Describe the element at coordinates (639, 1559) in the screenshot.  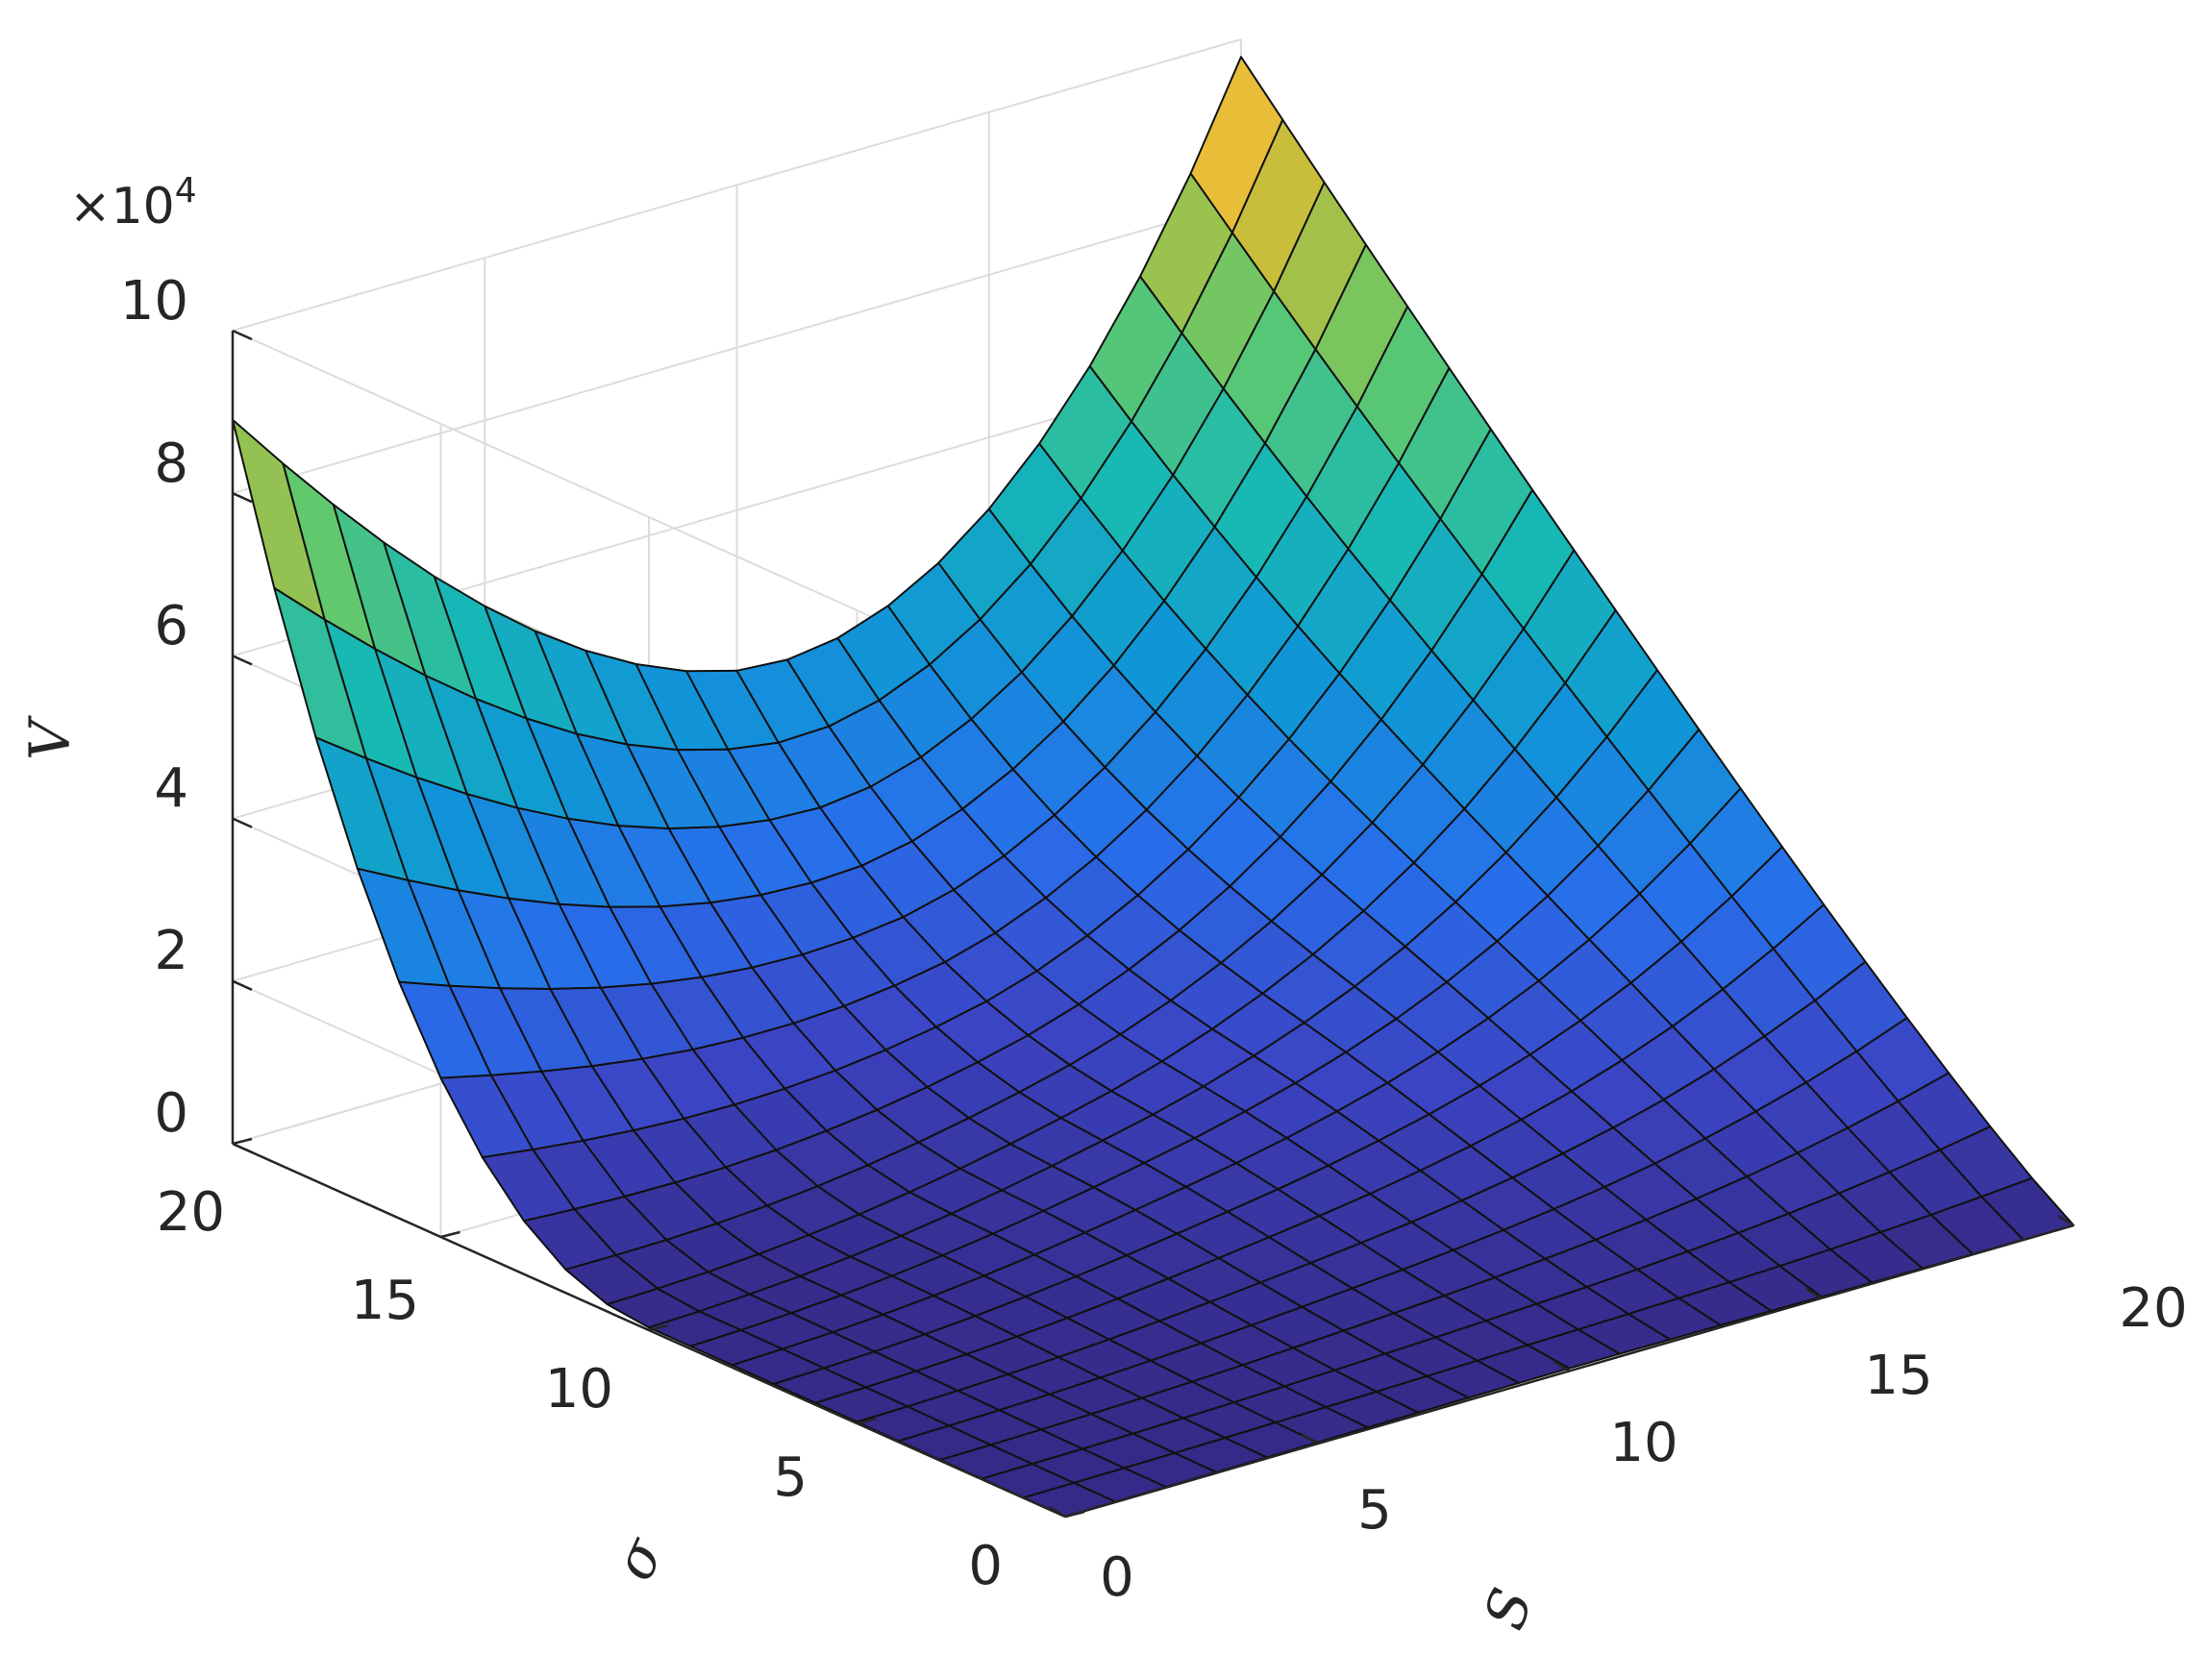
I see `y-axis-label: σ` at that location.